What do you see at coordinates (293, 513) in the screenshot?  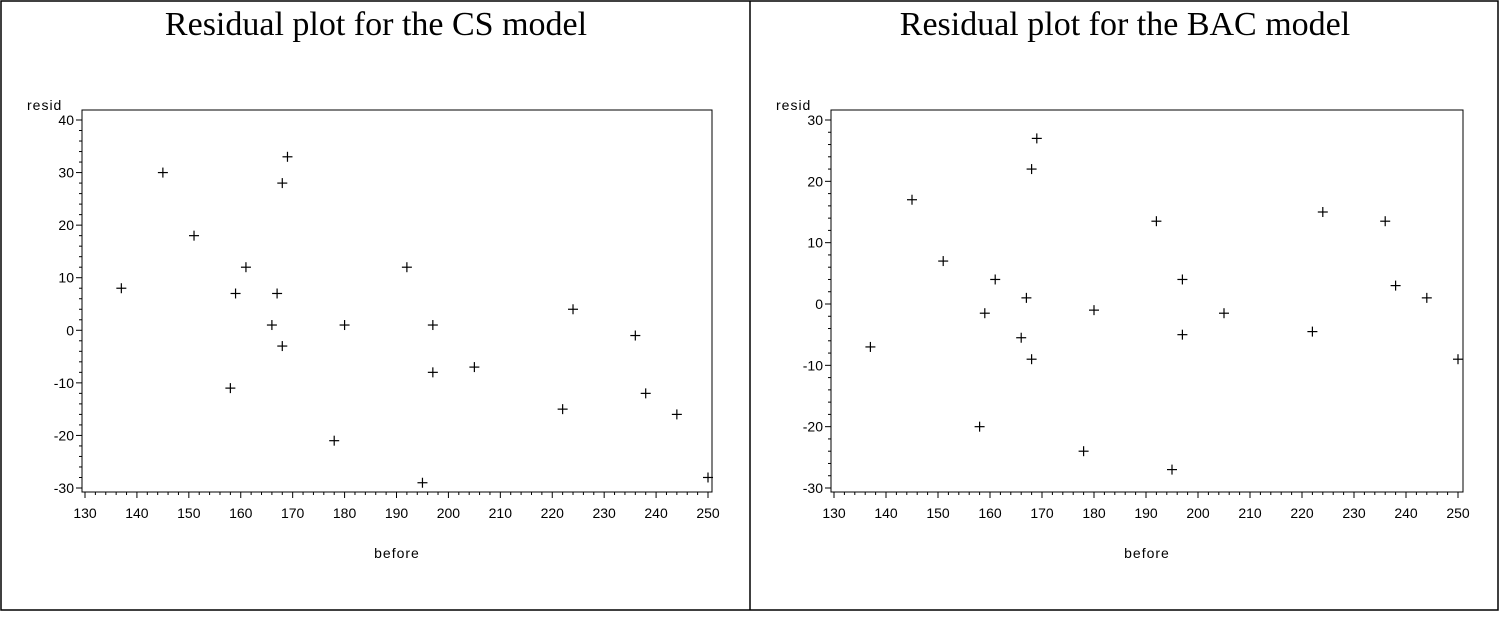 I see `x-tick-label: 170` at bounding box center [293, 513].